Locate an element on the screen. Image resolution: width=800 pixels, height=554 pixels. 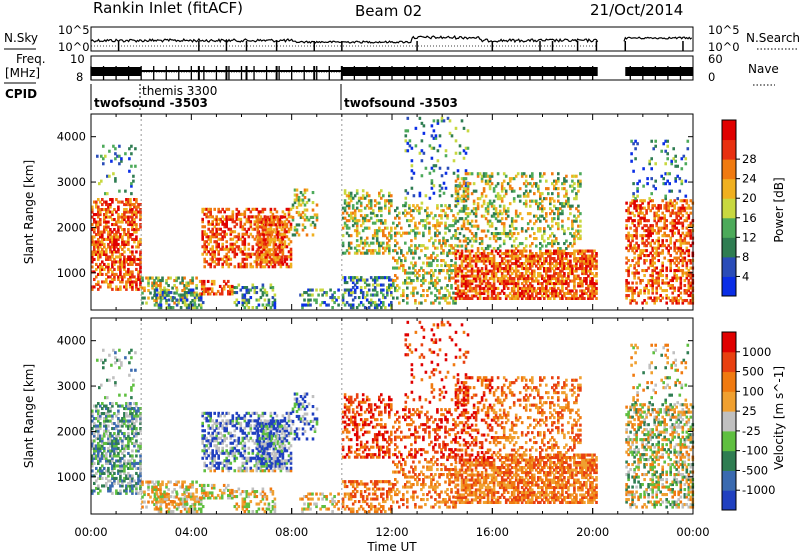
velocity-colorbar-tick: 500 is located at coordinates (753, 372).